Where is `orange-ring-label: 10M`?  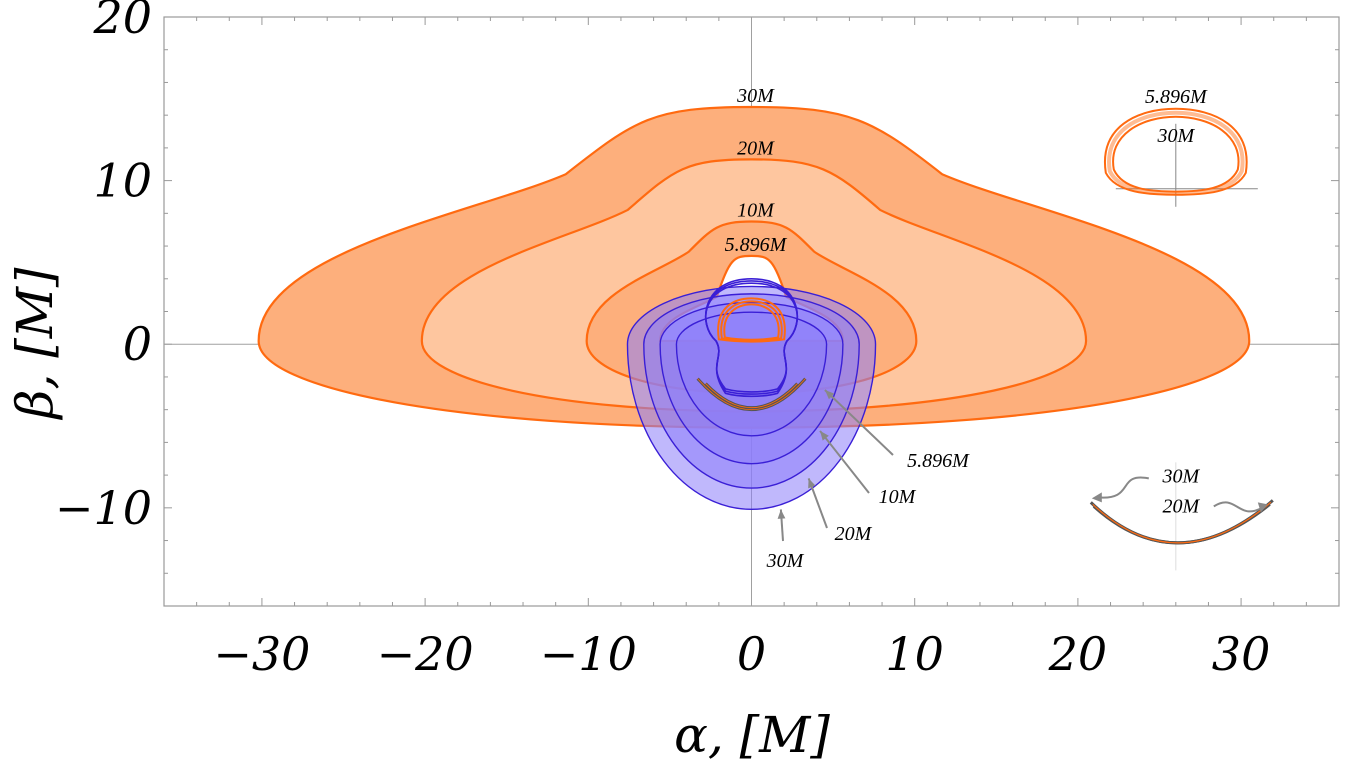 orange-ring-label: 10M is located at coordinates (756, 211).